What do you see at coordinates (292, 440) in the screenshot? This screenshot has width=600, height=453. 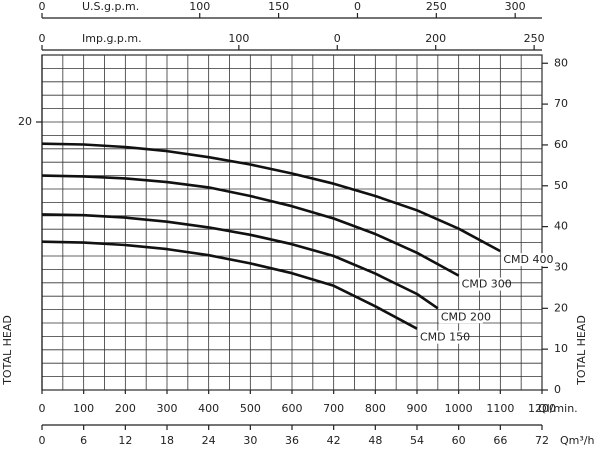 I see `extra-tick-label: 36` at bounding box center [292, 440].